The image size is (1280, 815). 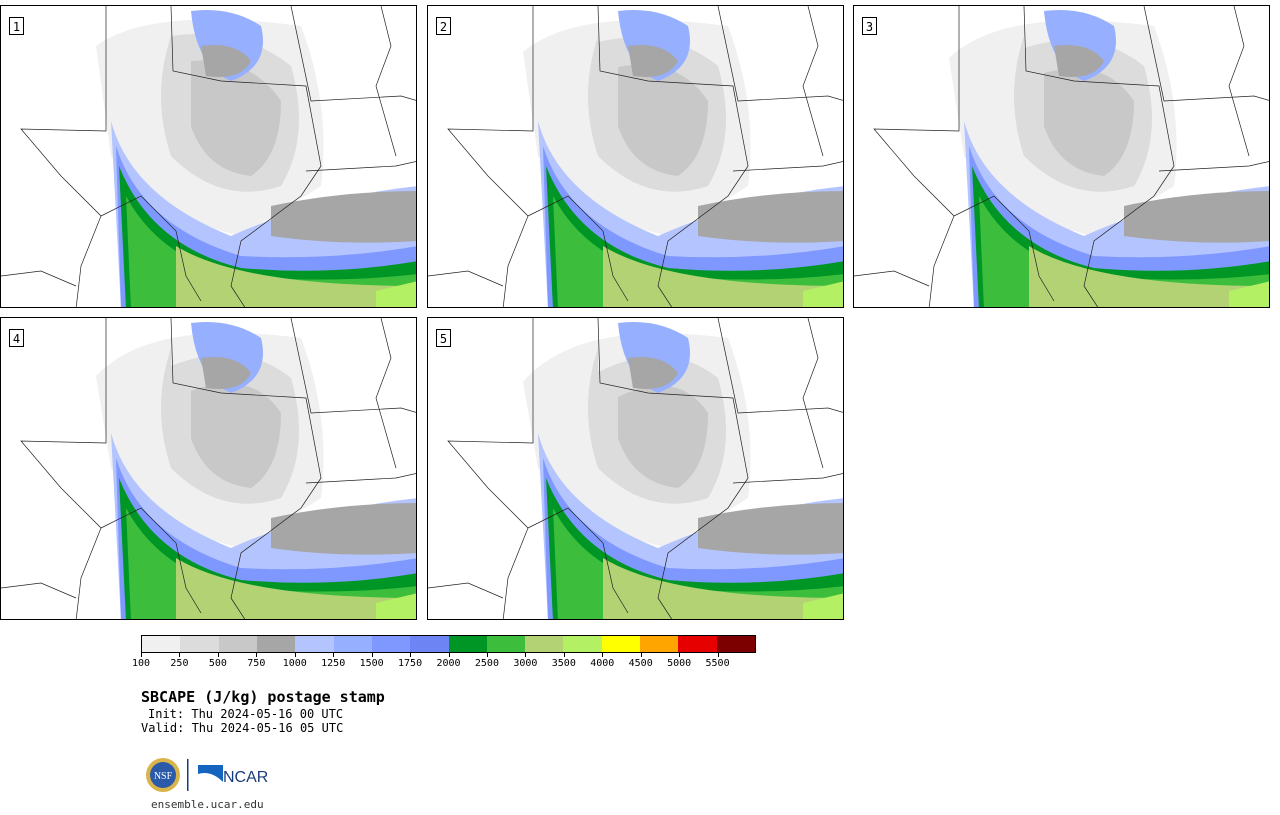 I want to click on colorbar-tick-label: 2000, so click(x=448, y=663).